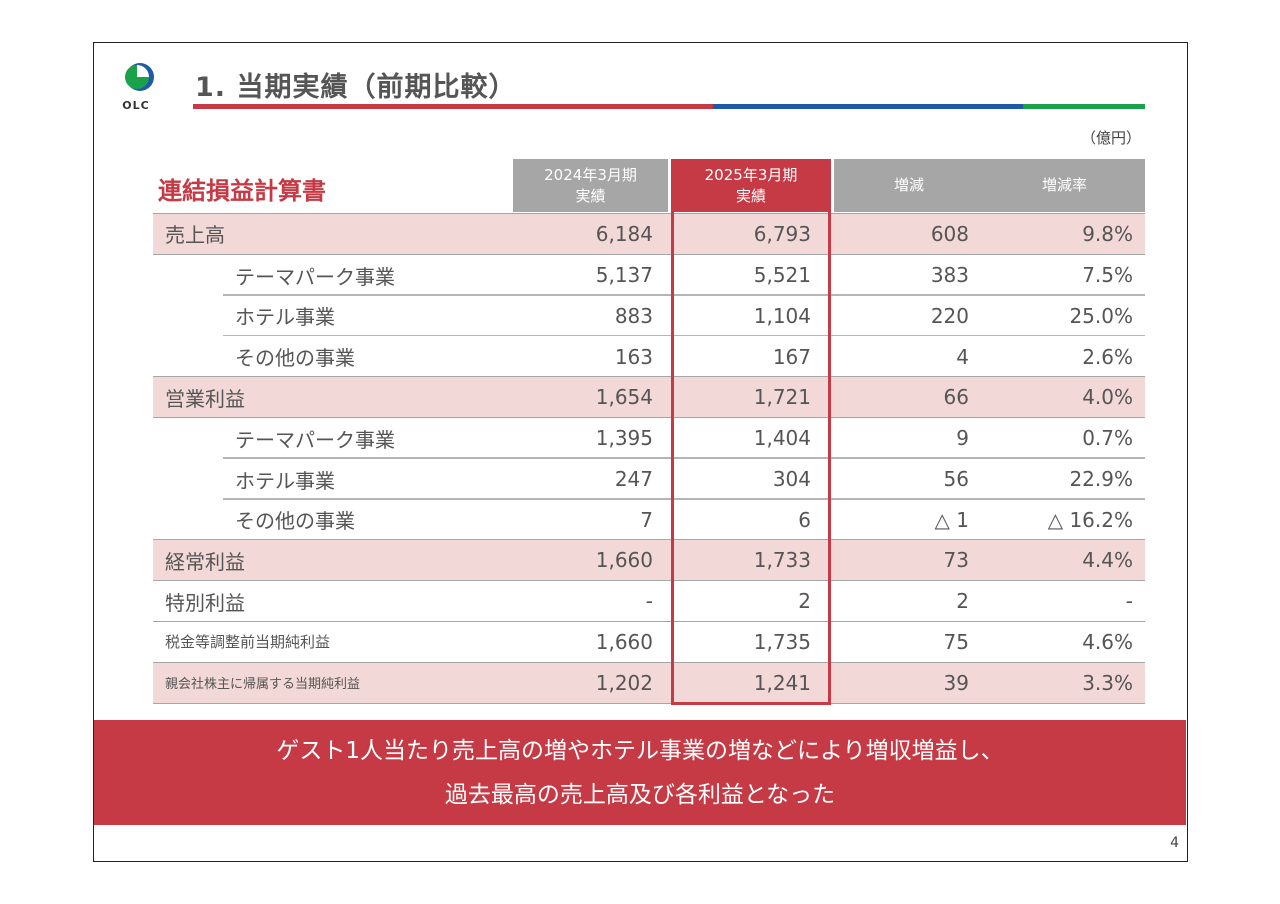 This screenshot has height=904, width=1280. What do you see at coordinates (782, 233) in the screenshot?
I see `value-fy2025: 6,793` at bounding box center [782, 233].